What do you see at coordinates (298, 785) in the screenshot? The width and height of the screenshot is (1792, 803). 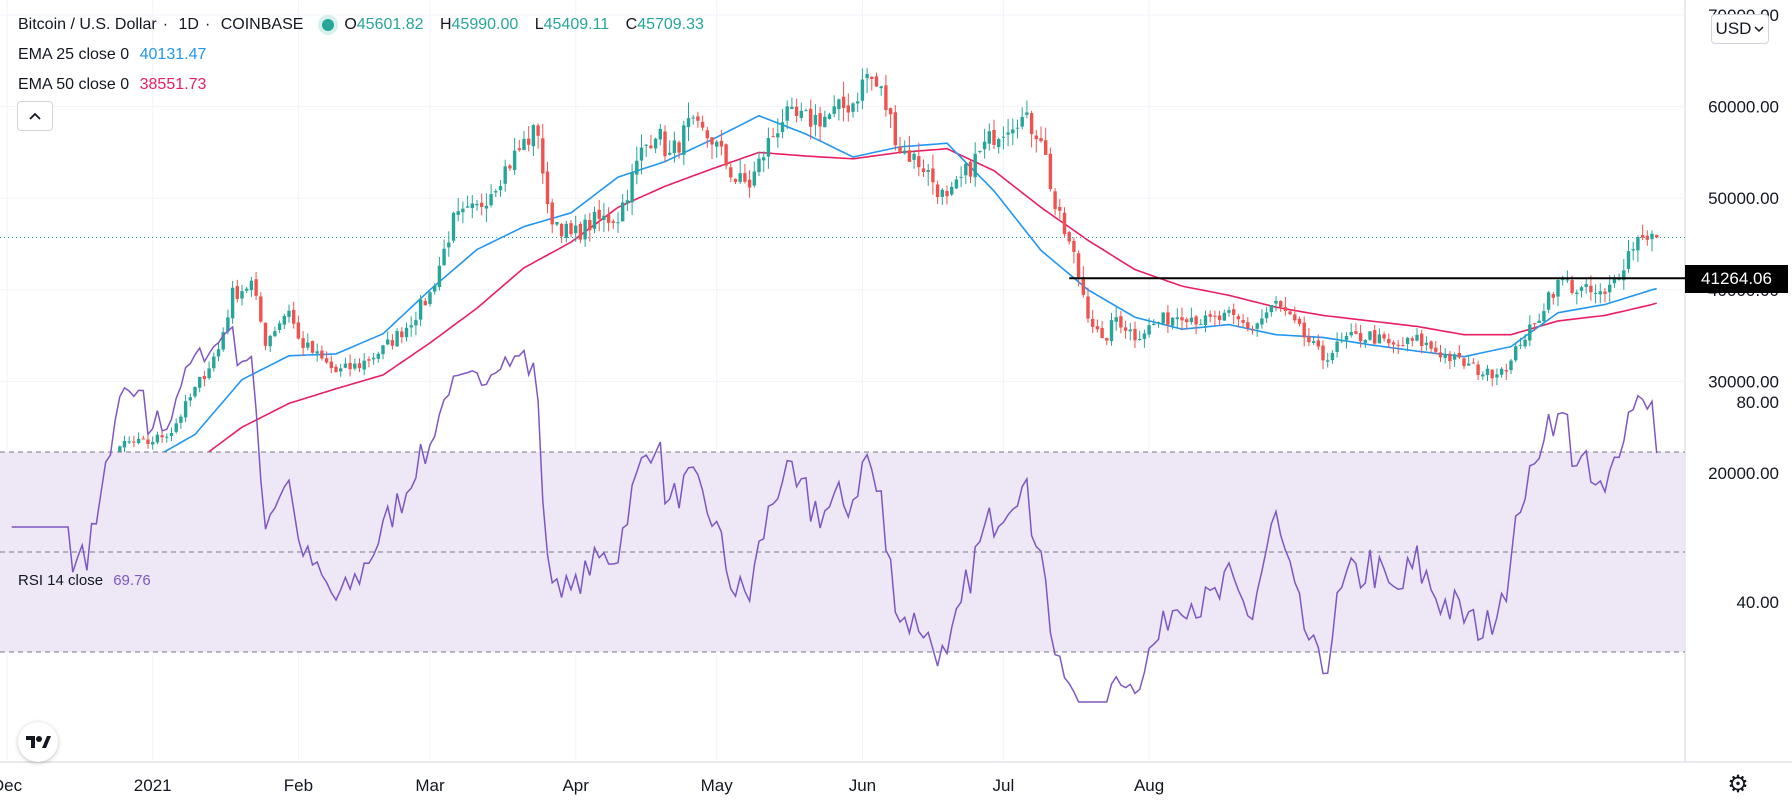 I see `time-tick-label: Feb` at bounding box center [298, 785].